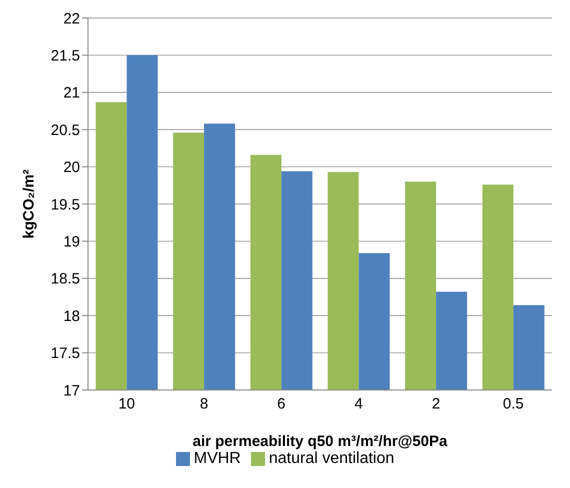  I want to click on x-axis-title: air permeability q50 m³/m²/hr@50Pa, so click(320, 441).